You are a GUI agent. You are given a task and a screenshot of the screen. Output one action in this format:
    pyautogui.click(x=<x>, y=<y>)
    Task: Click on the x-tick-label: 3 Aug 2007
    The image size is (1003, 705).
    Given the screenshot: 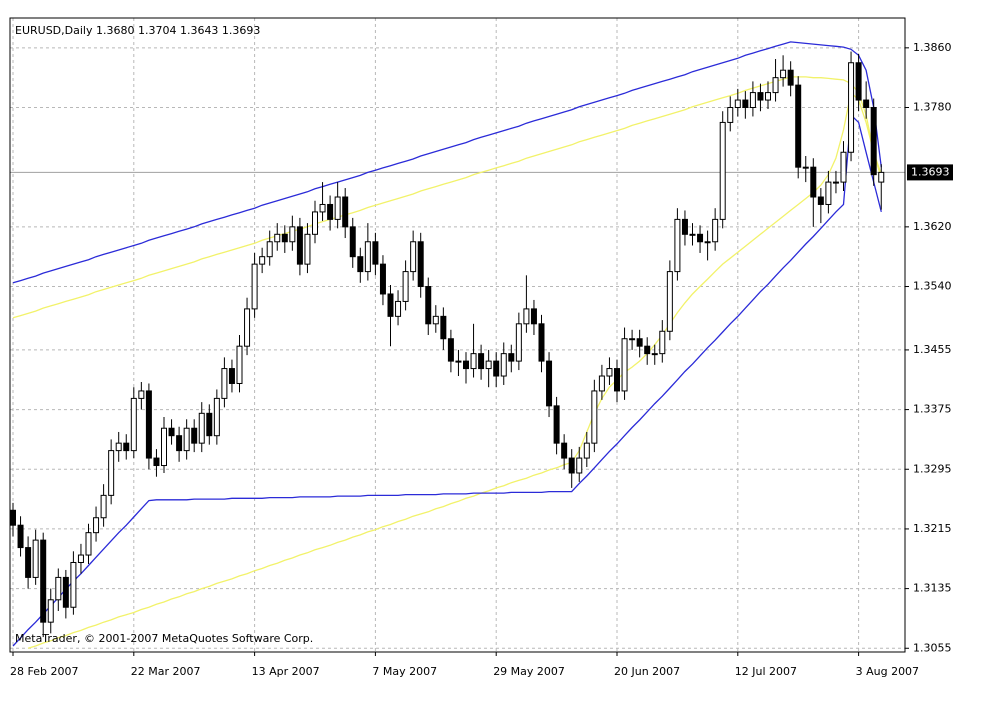 What is the action you would take?
    pyautogui.click(x=887, y=671)
    